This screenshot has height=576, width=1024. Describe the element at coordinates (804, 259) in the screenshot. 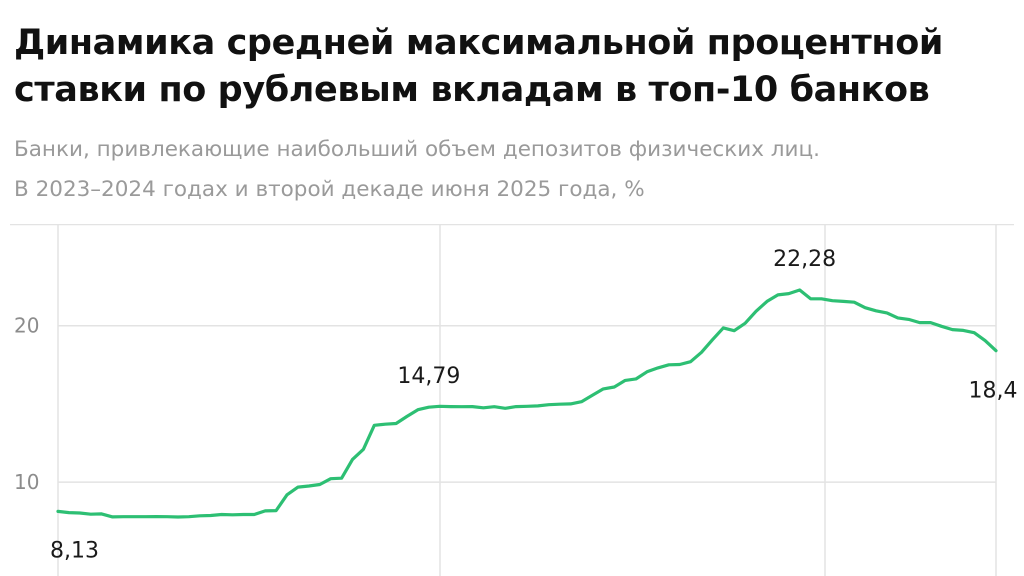

I see `data-label-3: 22,28` at that location.